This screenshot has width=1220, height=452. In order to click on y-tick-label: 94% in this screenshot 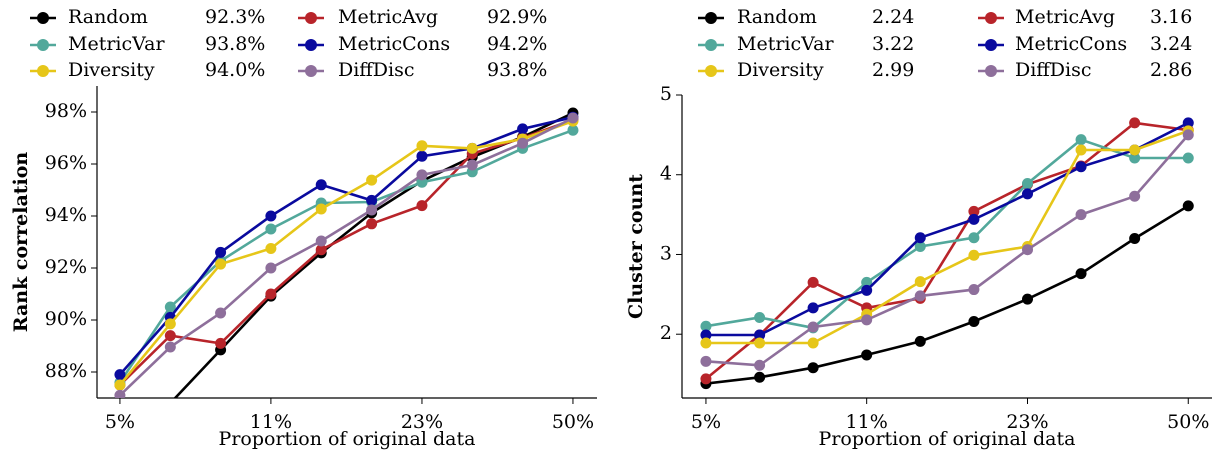, I will do `click(66, 215)`.